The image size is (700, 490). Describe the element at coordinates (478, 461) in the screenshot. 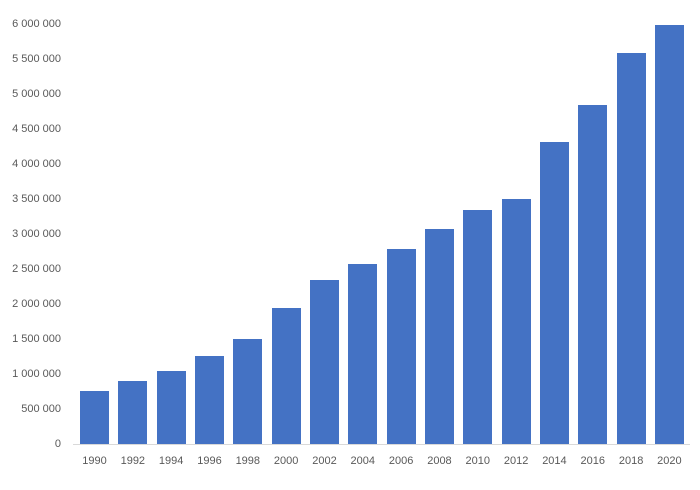

I see `x-axis-label-2010: 2010` at that location.